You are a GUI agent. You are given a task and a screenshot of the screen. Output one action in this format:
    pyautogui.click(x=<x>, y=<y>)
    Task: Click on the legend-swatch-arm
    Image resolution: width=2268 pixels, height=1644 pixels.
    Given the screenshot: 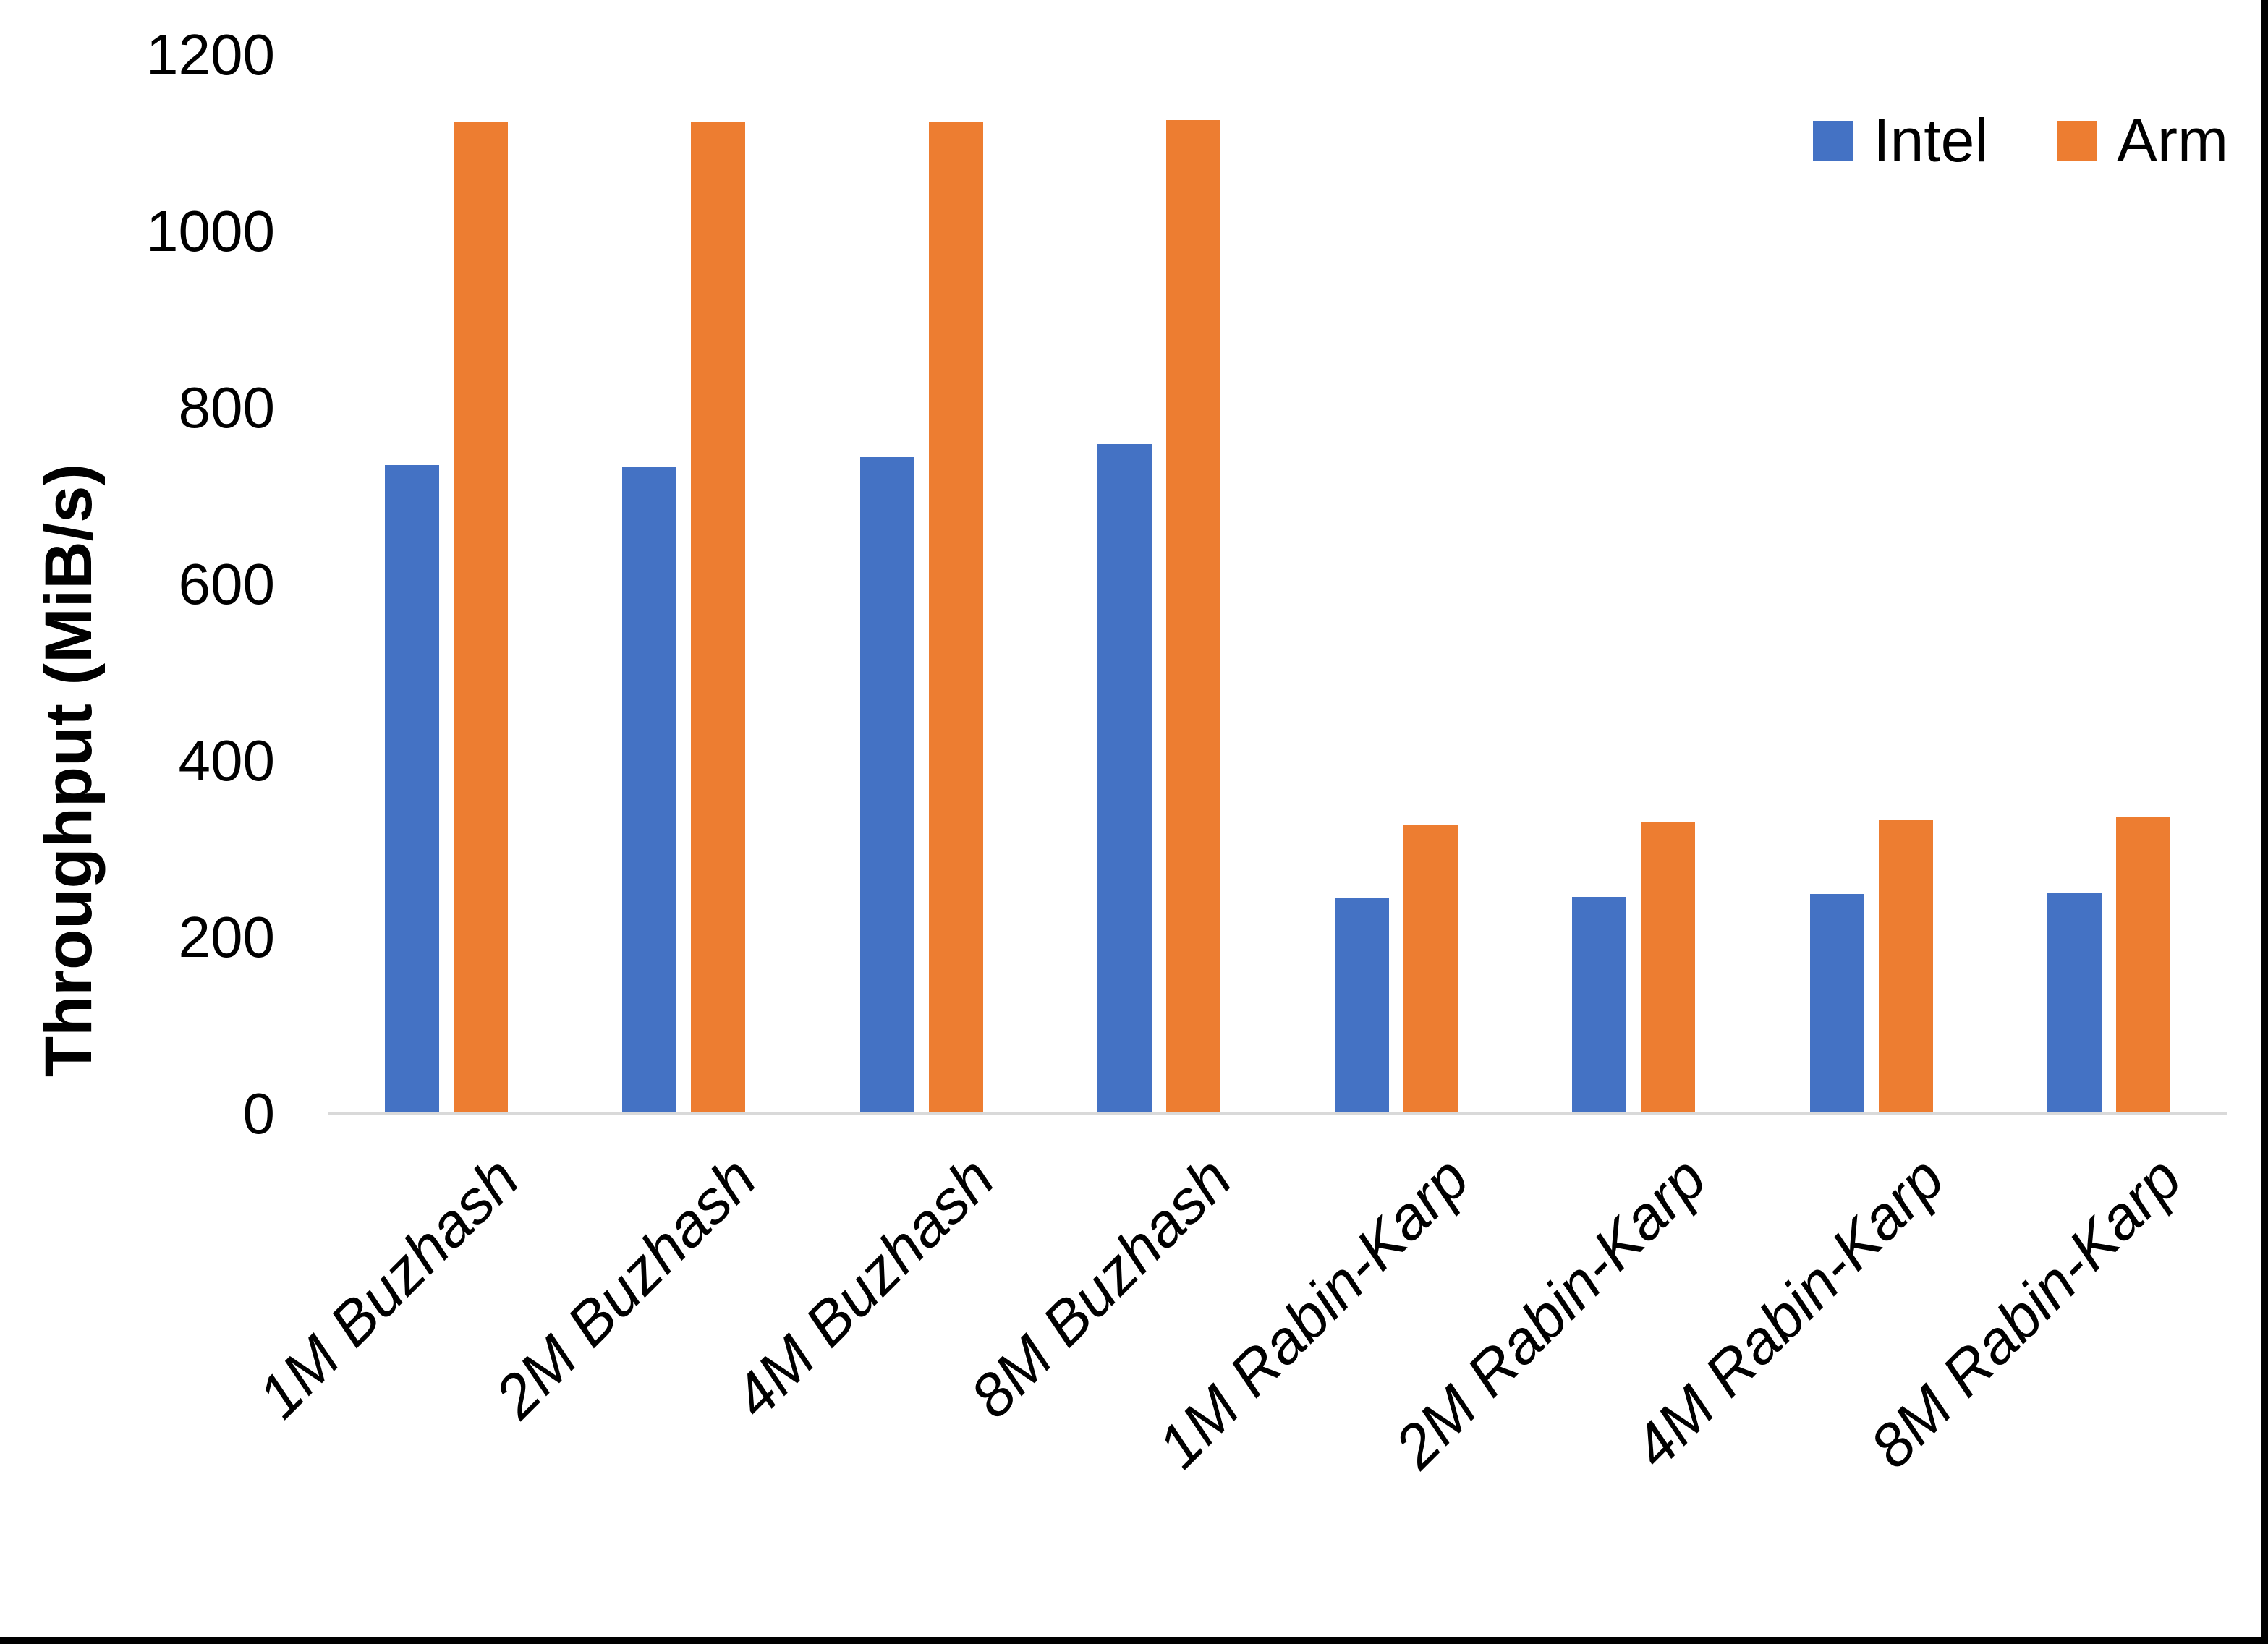 What is the action you would take?
    pyautogui.click(x=2077, y=140)
    